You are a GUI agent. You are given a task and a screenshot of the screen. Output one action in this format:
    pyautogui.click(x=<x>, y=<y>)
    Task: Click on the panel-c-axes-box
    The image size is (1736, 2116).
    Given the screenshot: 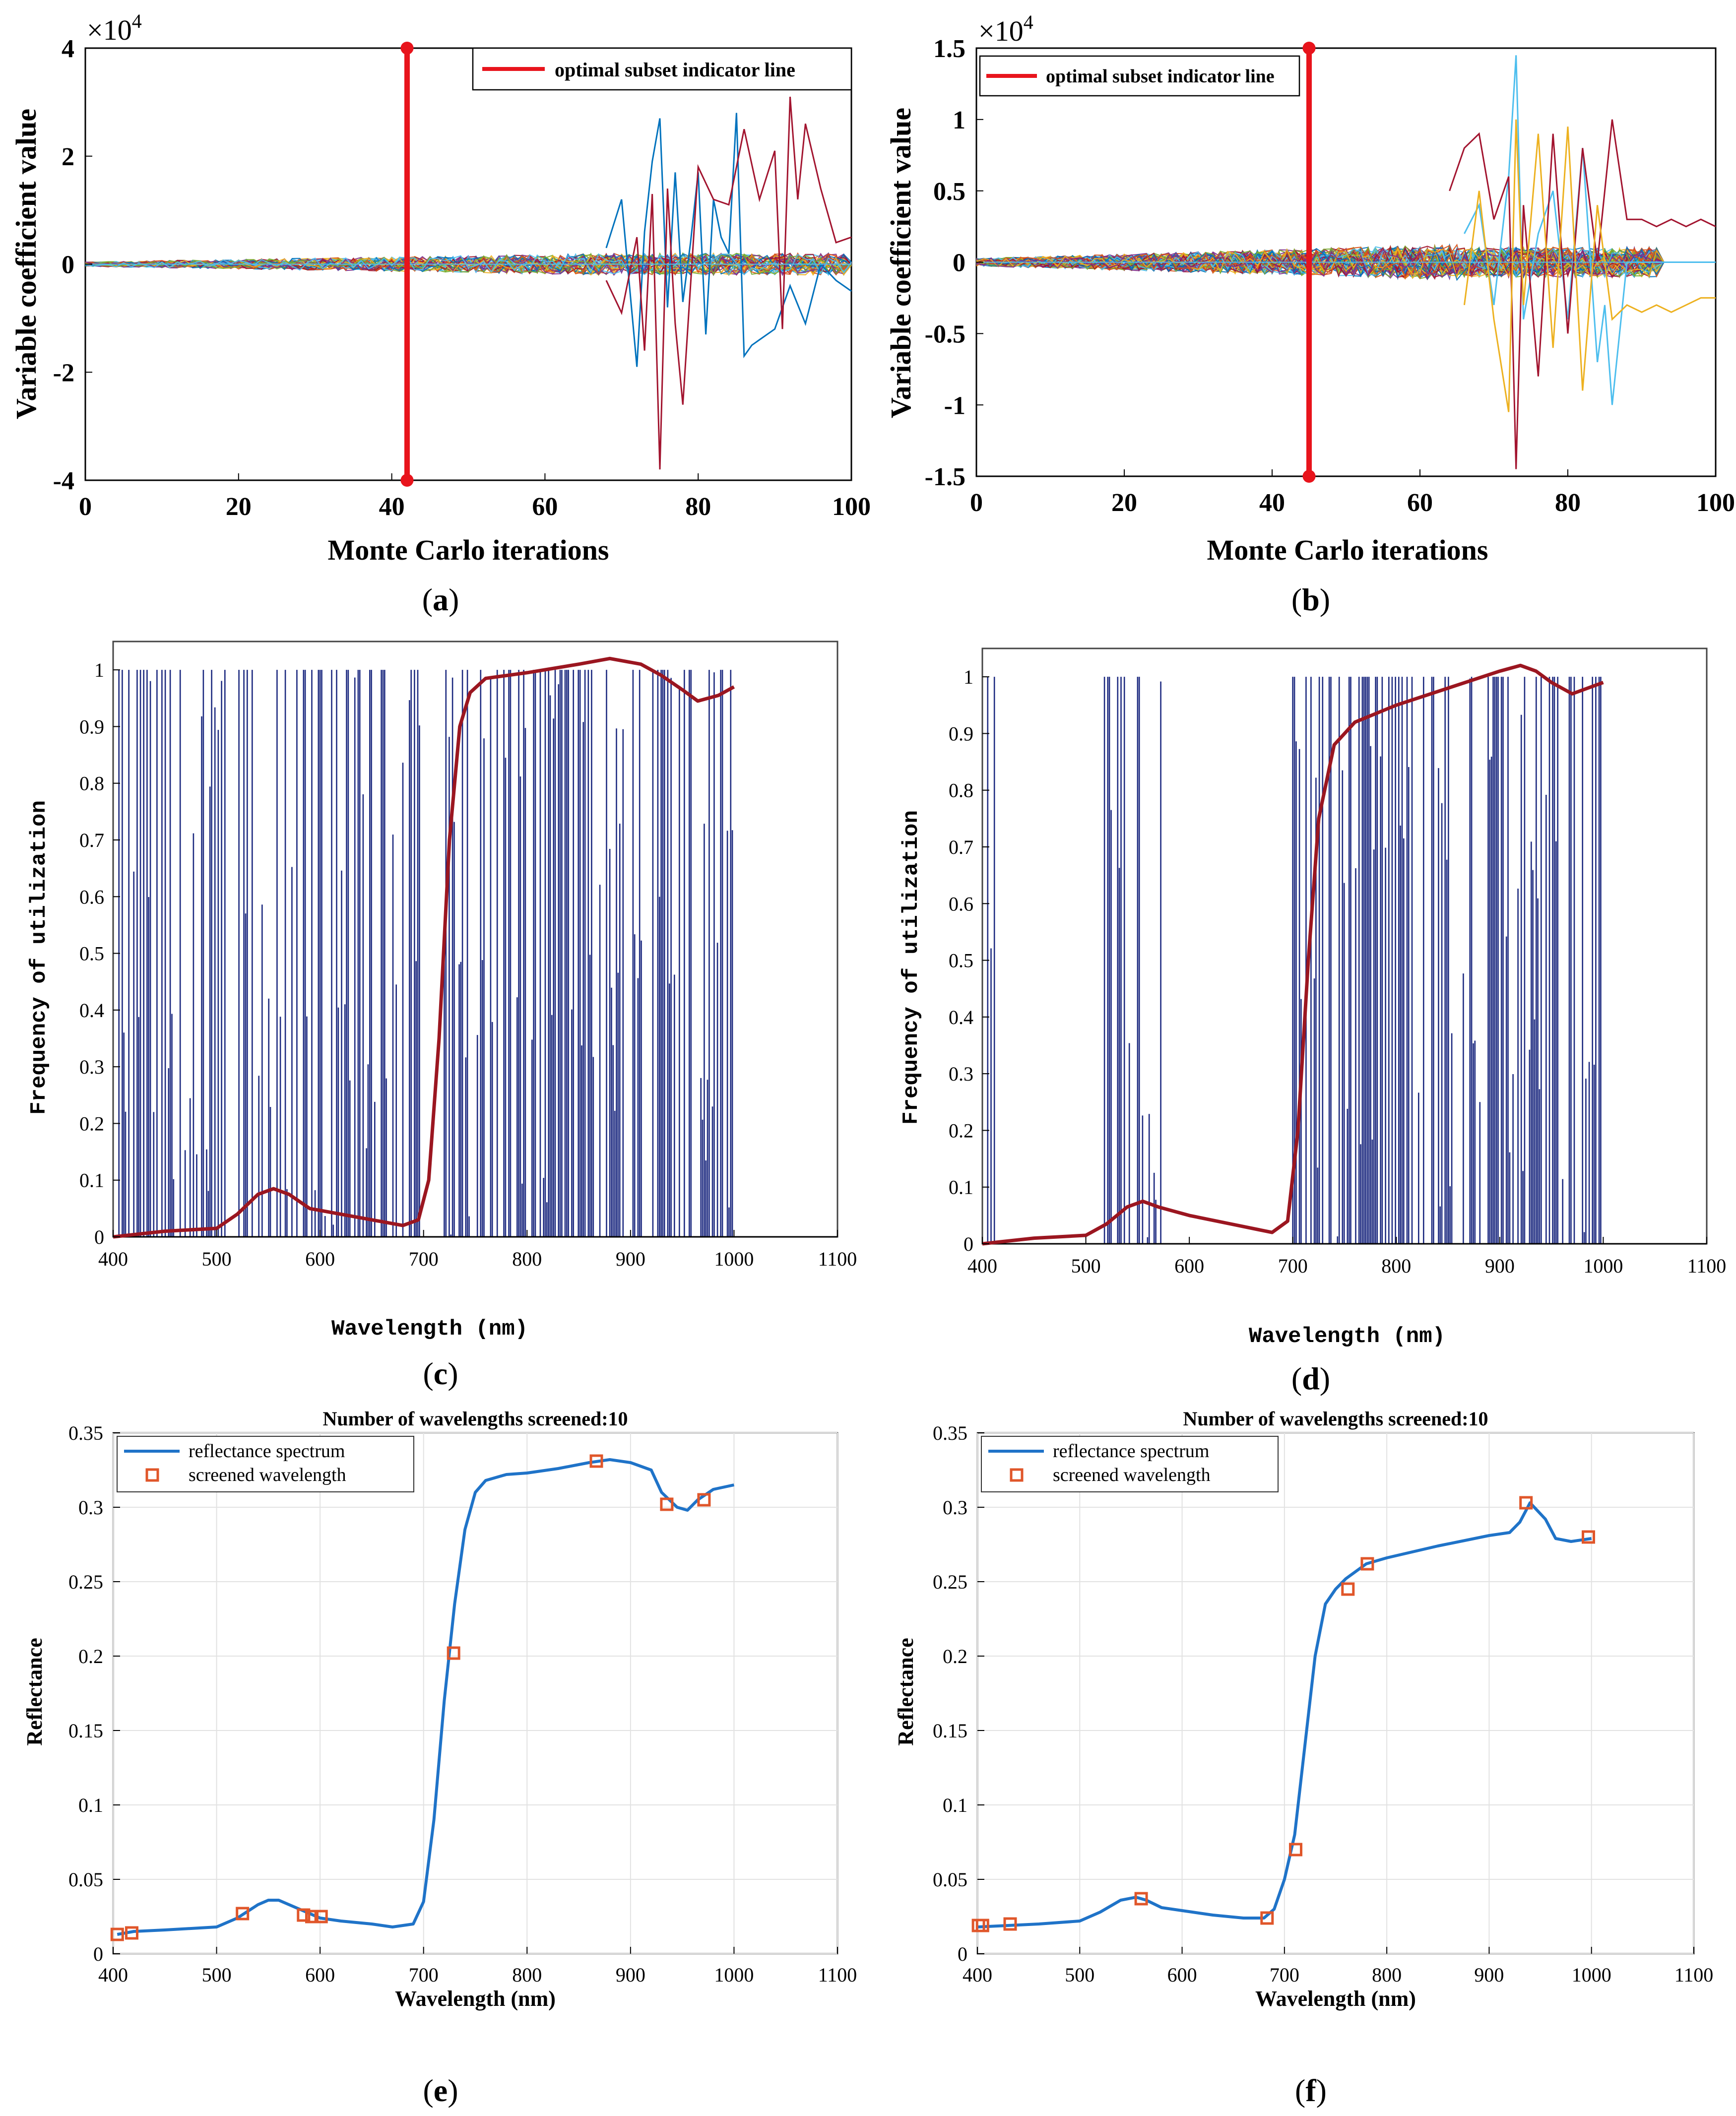 What is the action you would take?
    pyautogui.click(x=475, y=939)
    